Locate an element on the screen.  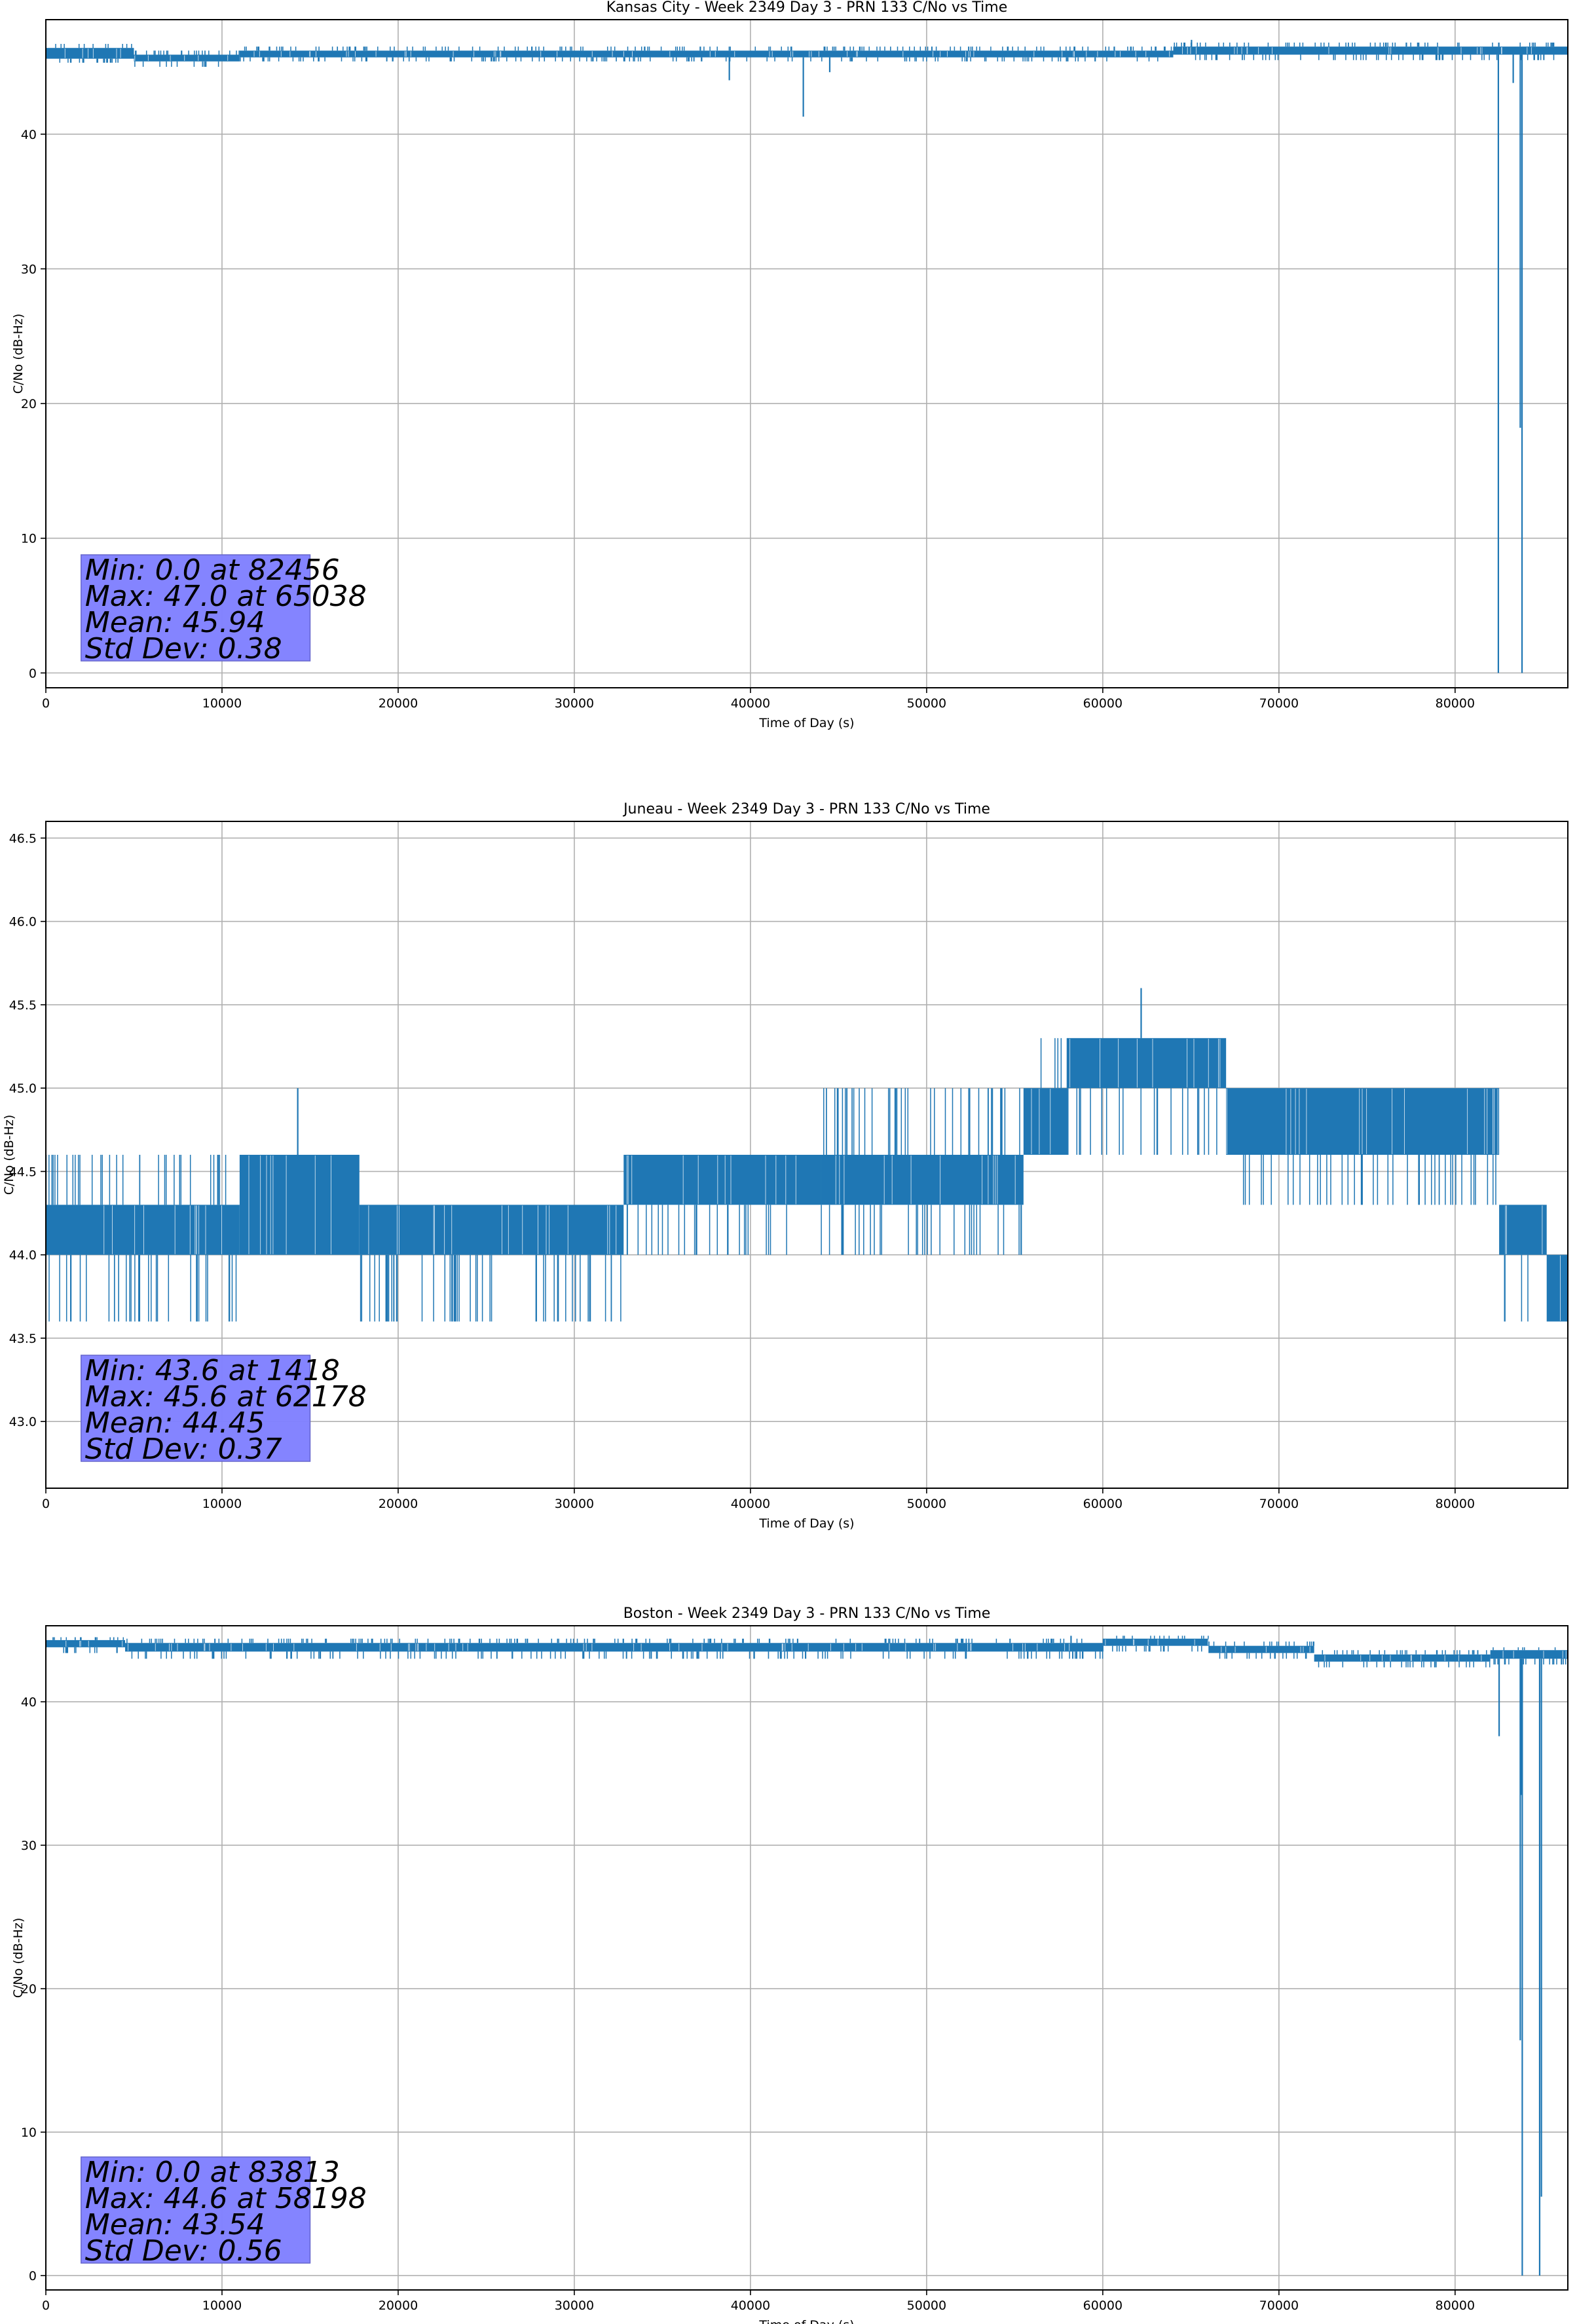
stats-box is located at coordinates (196, 2210).